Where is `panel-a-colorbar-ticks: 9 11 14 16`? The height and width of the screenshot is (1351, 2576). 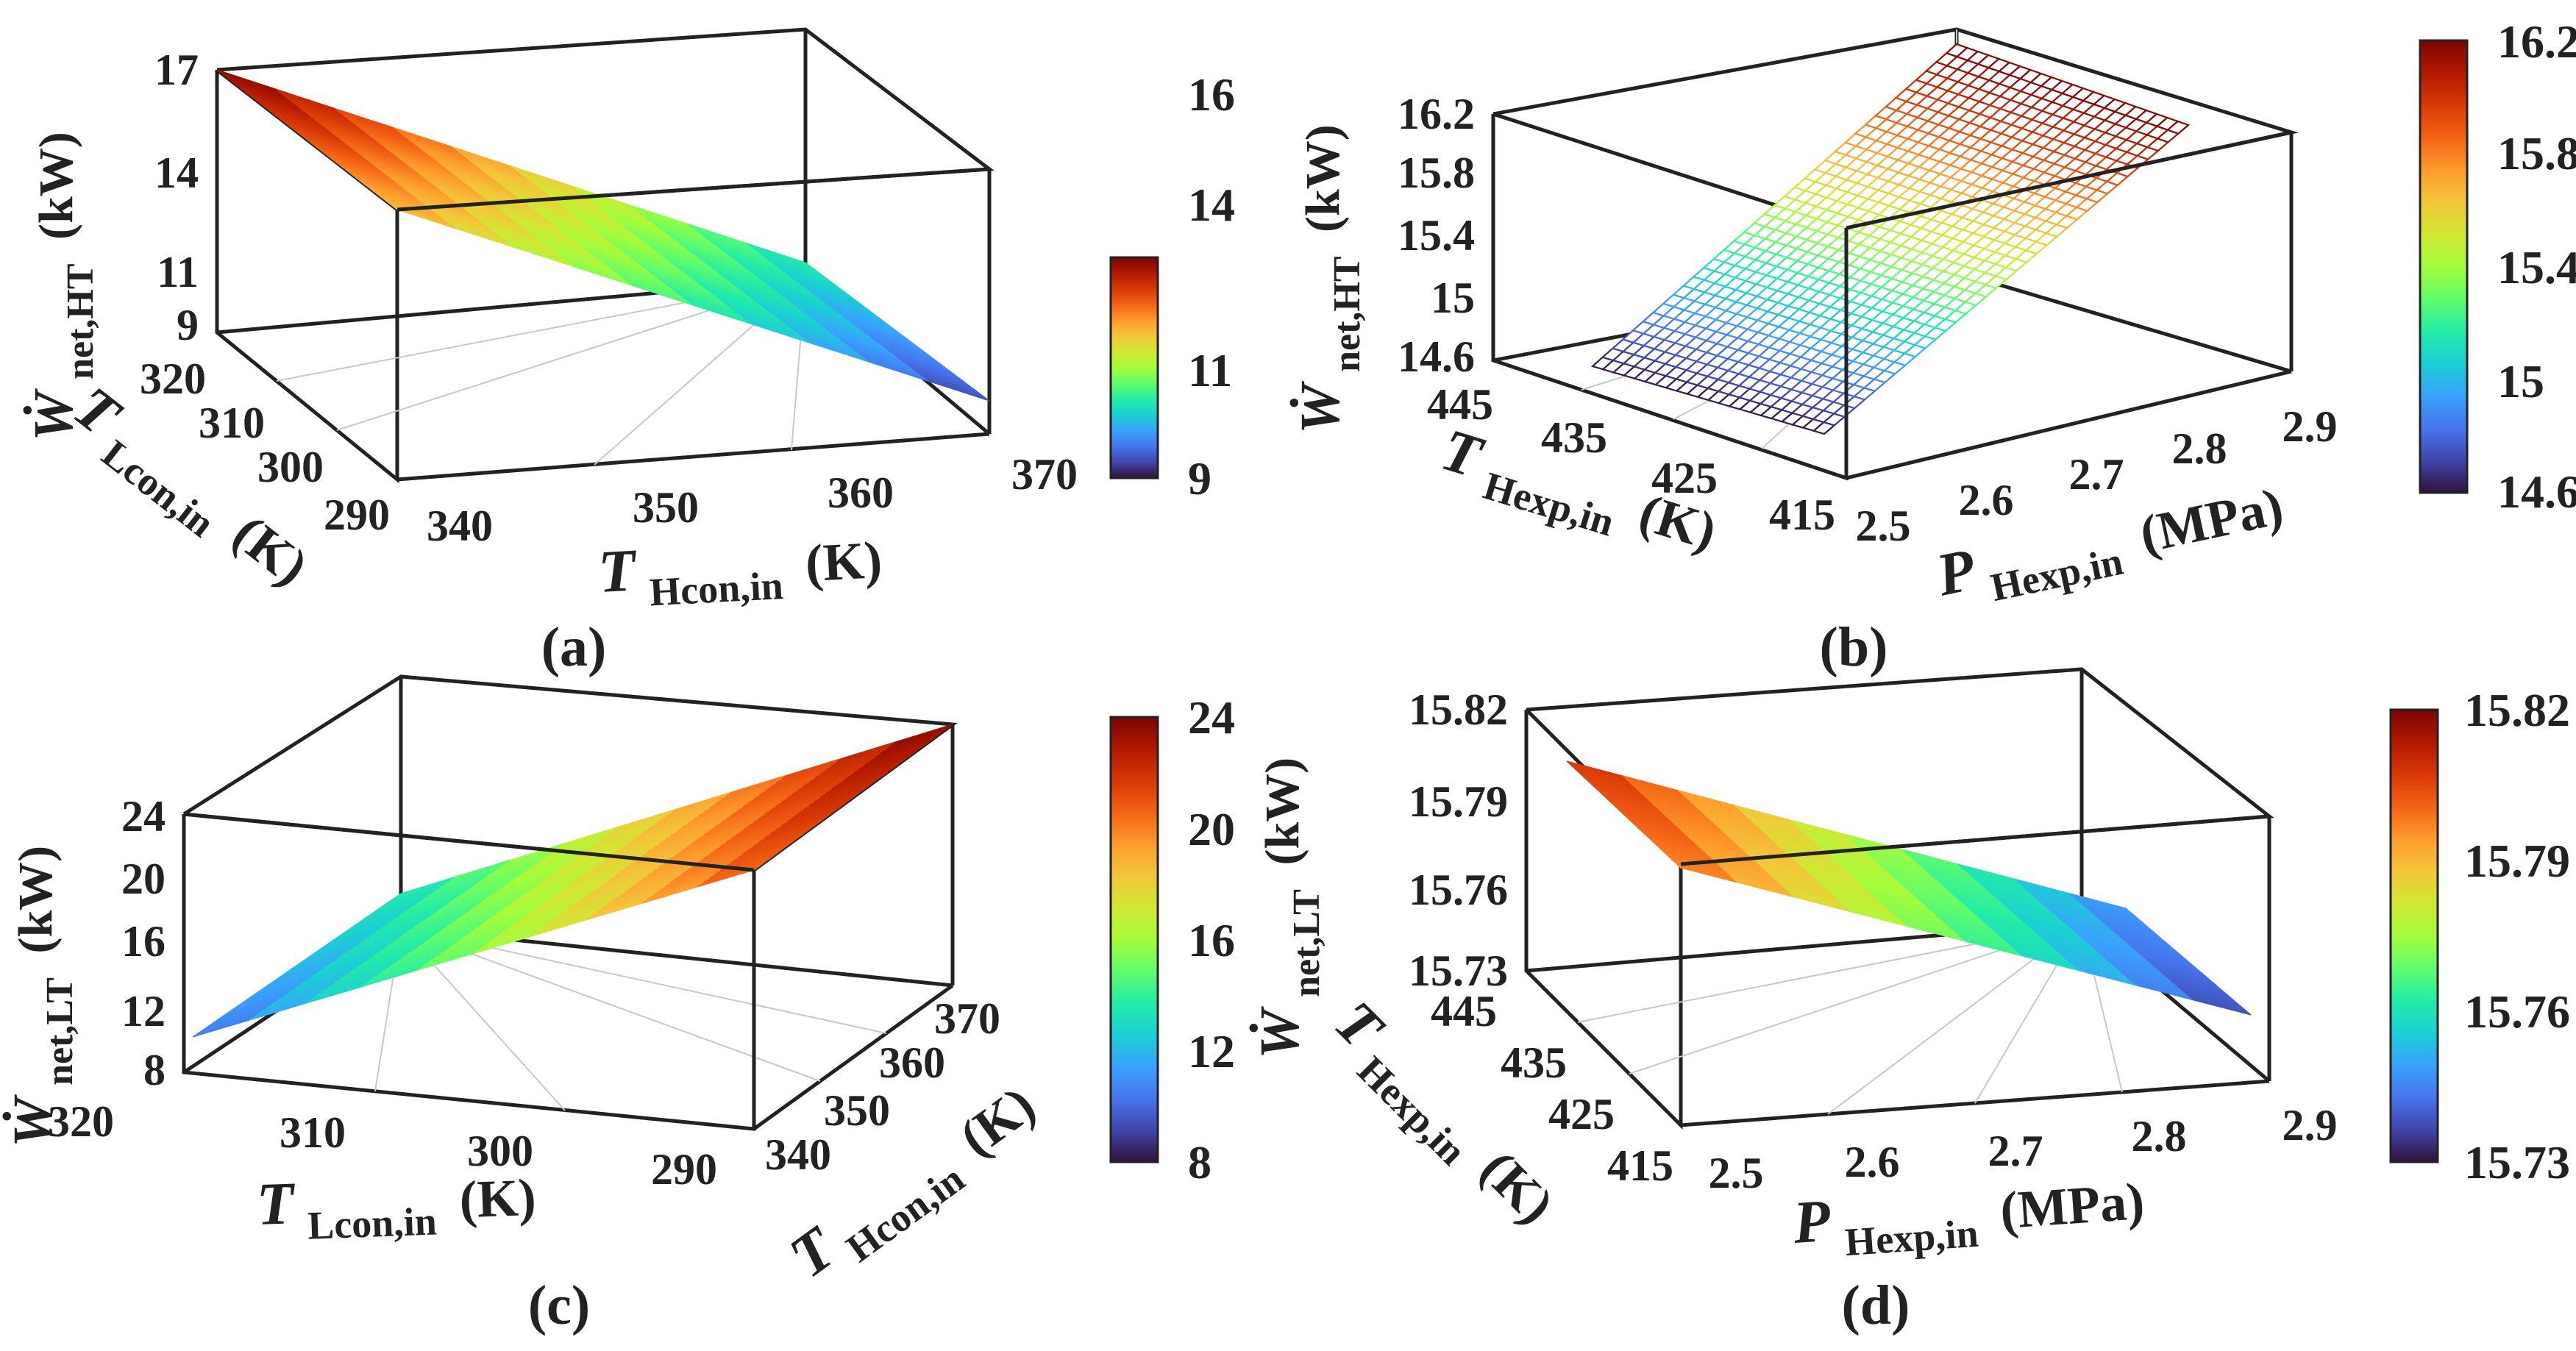
panel-a-colorbar-ticks: 9 11 14 16 is located at coordinates (1211, 287).